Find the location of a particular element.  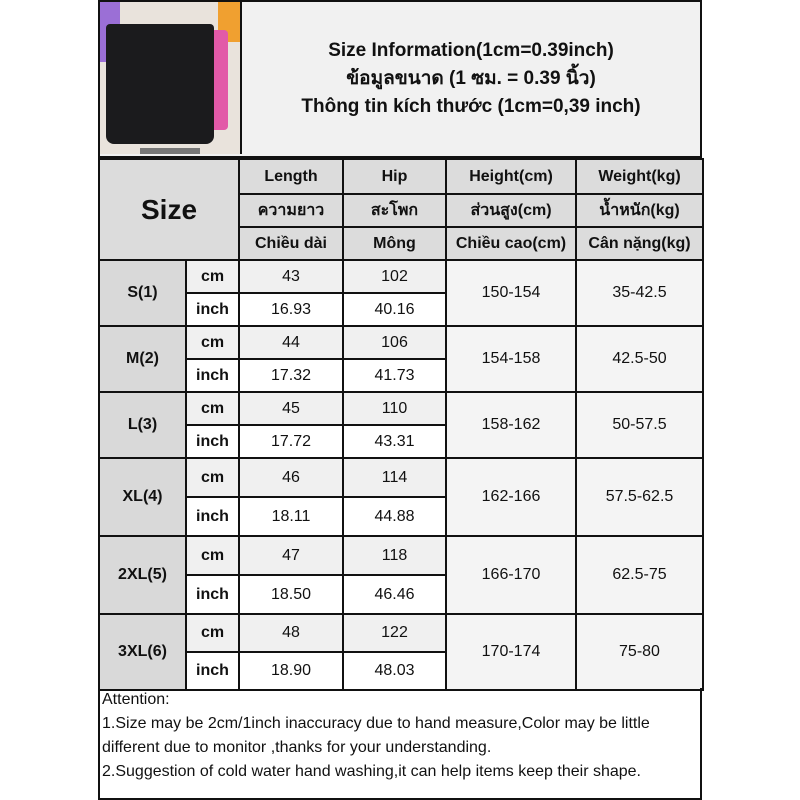

length-cm: 48 is located at coordinates (291, 633).